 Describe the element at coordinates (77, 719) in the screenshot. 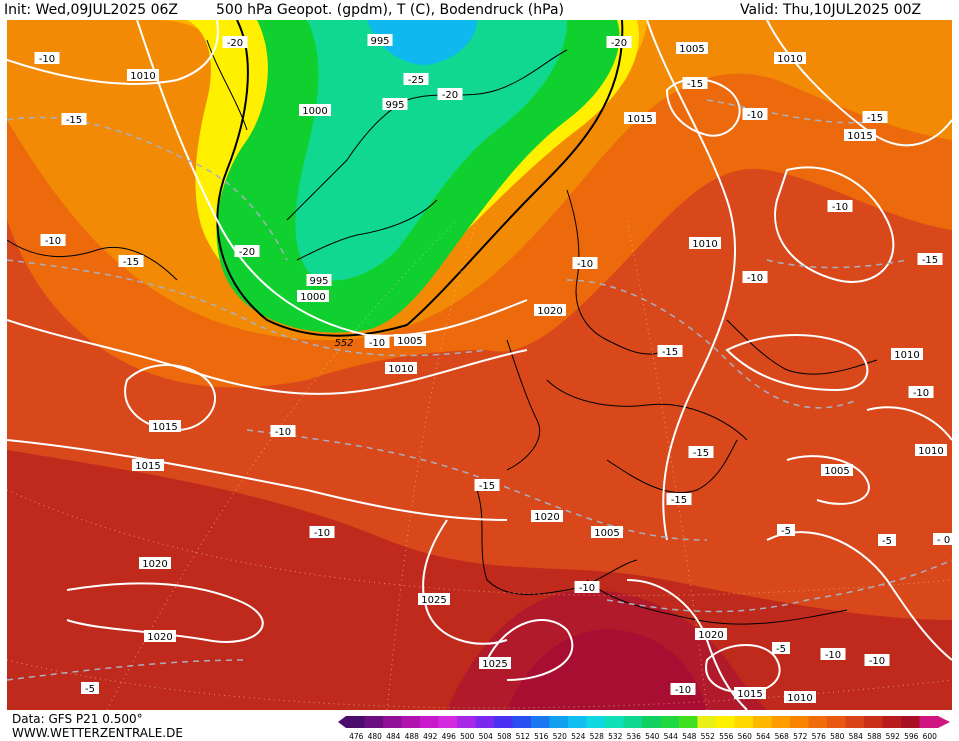

I see `data-source-label: Data: GFS P21 0.500°` at that location.